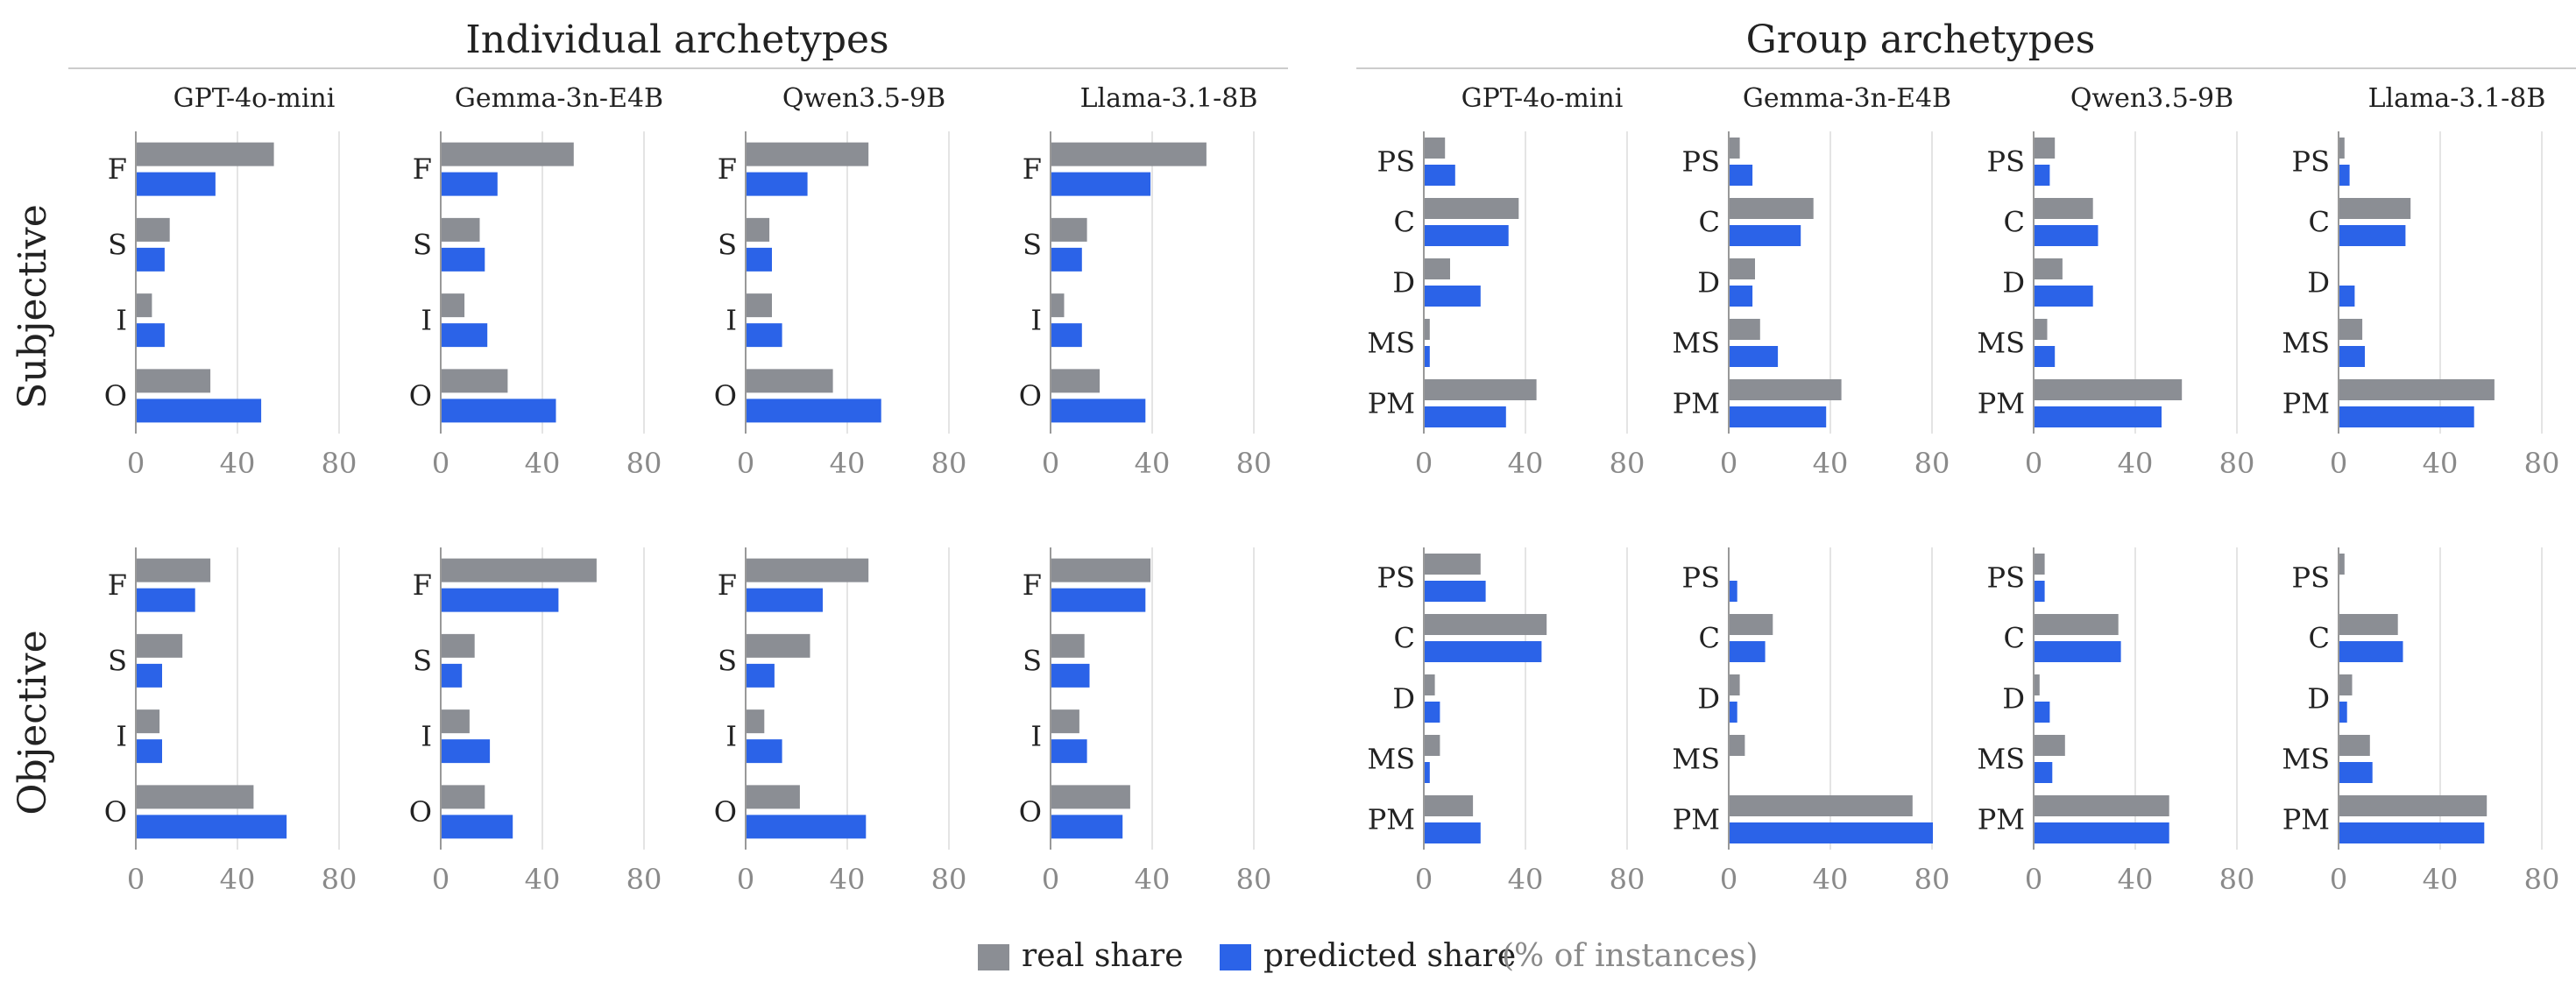 This screenshot has width=2576, height=988. What do you see at coordinates (1427, 772) in the screenshot?
I see `bar-predicted-ms` at bounding box center [1427, 772].